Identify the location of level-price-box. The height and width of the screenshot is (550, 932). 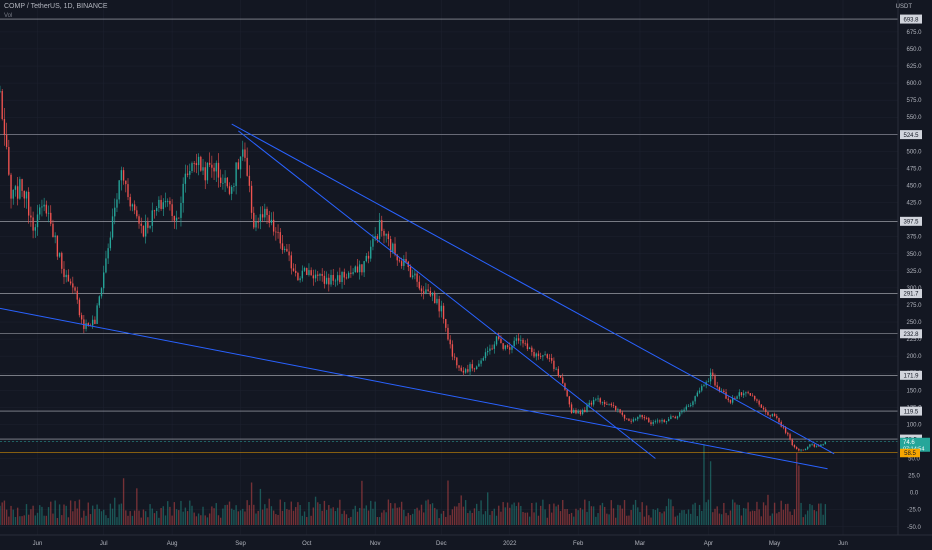
(911, 221).